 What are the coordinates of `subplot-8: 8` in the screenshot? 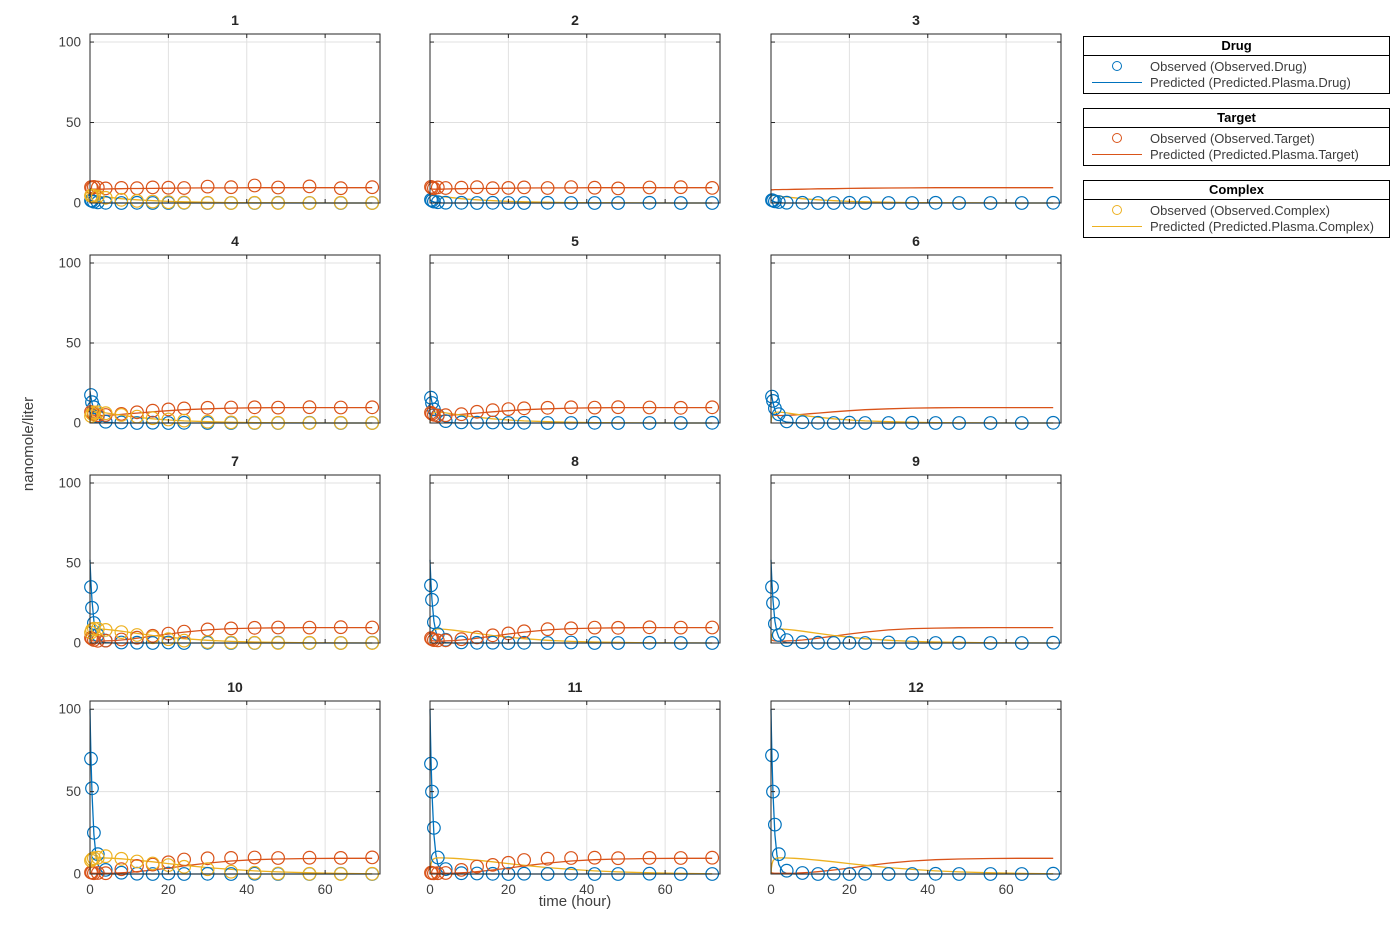 It's located at (572, 551).